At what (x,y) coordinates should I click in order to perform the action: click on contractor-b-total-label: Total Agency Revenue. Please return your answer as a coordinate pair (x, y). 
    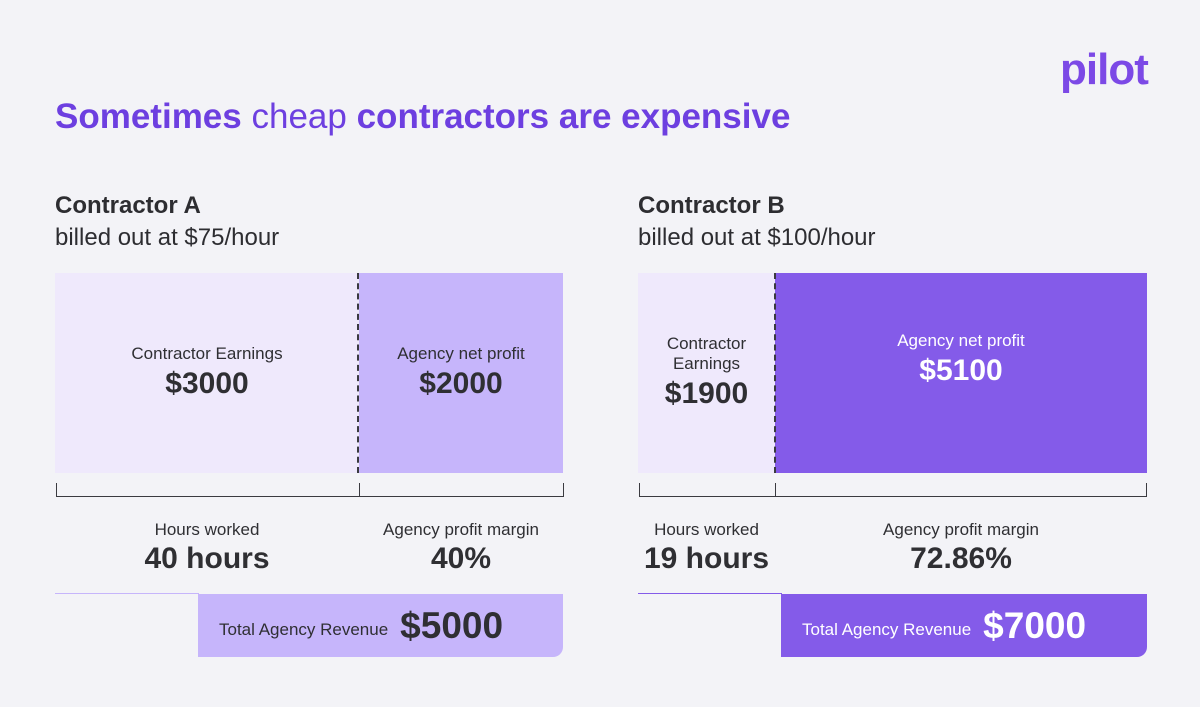
    Looking at the image, I should click on (887, 629).